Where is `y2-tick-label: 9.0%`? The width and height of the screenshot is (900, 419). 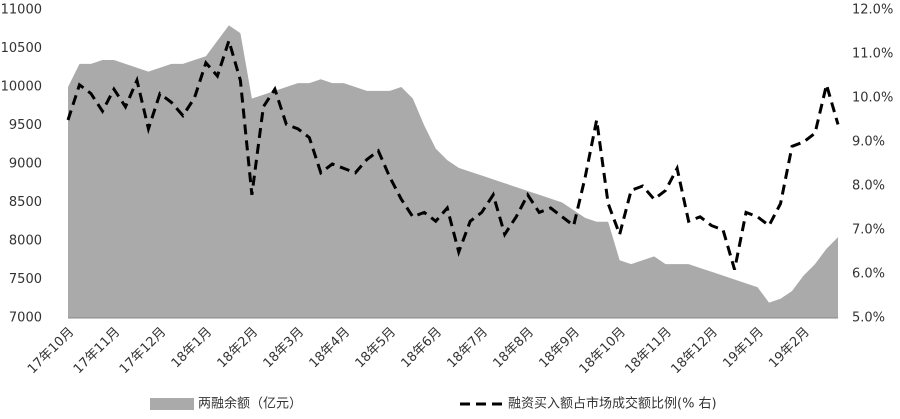 y2-tick-label: 9.0% is located at coordinates (868, 142).